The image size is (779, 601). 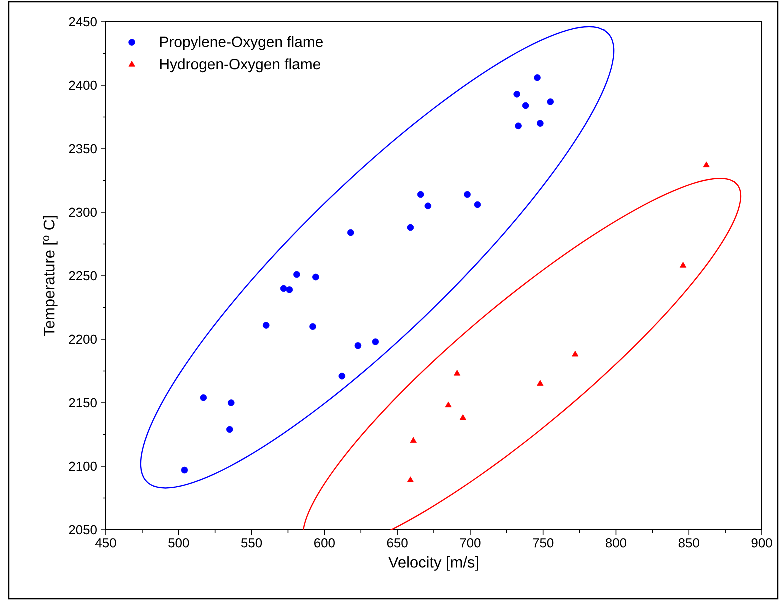 I want to click on x-tick-label: 750, so click(x=543, y=543).